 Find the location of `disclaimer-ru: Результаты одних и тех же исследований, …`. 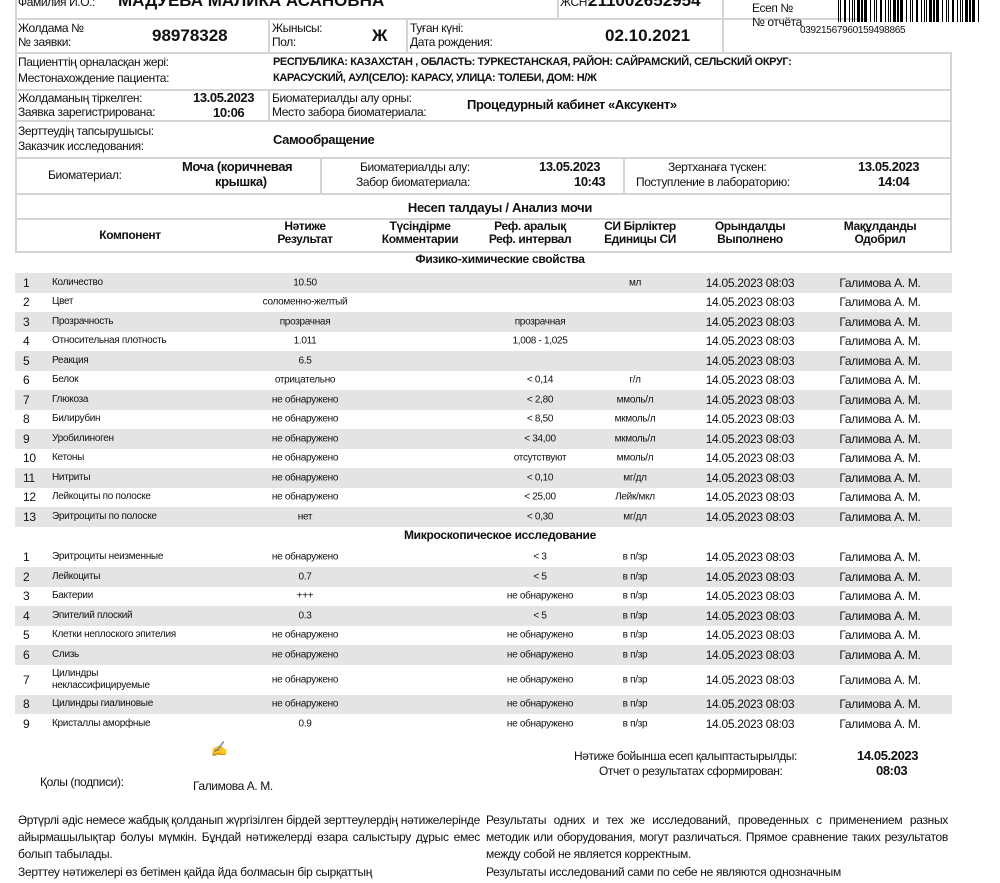

disclaimer-ru: Результаты одних и тех же исследований, … is located at coordinates (717, 837).